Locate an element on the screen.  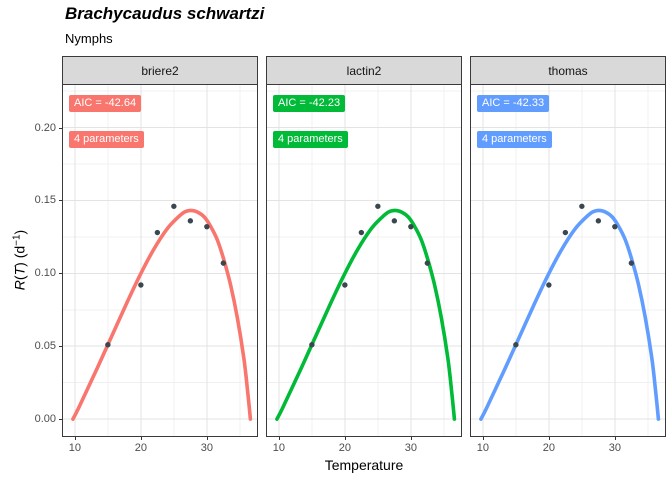
aic-label: AIC = -42.23 is located at coordinates (309, 103).